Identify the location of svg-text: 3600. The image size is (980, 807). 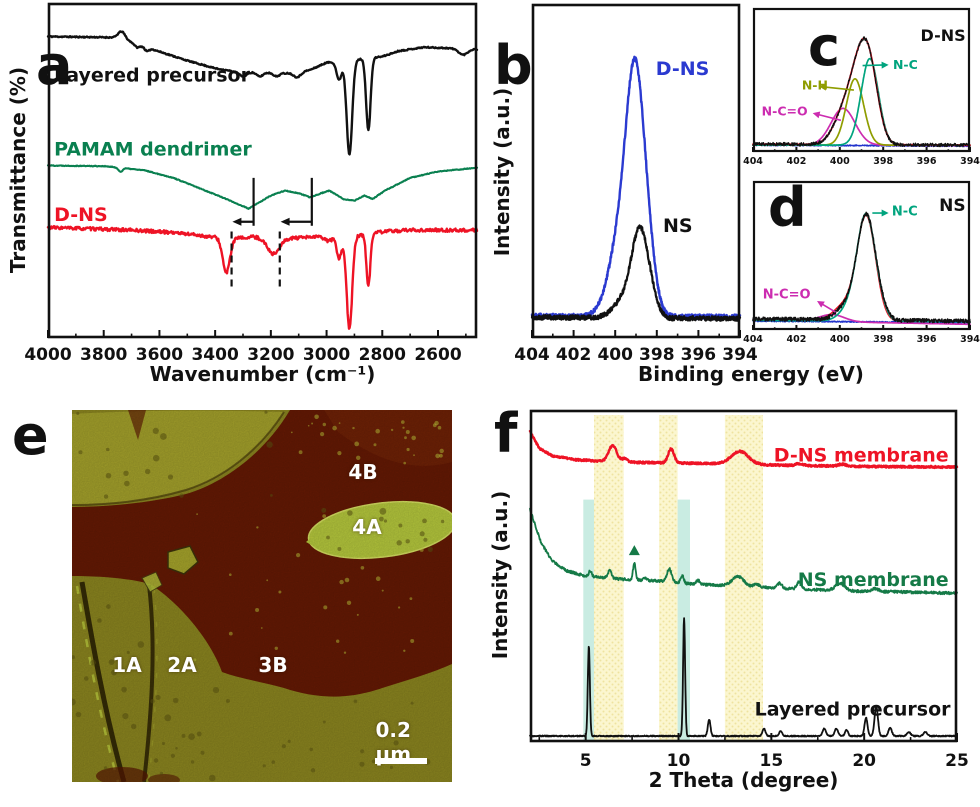
(159, 355).